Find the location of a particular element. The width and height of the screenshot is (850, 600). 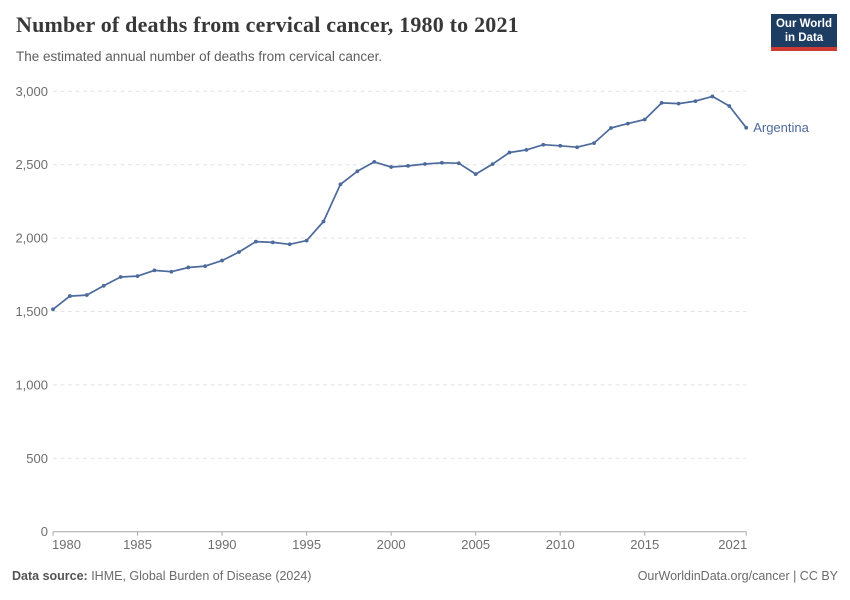

series-entity-label: Argentina is located at coordinates (781, 127).